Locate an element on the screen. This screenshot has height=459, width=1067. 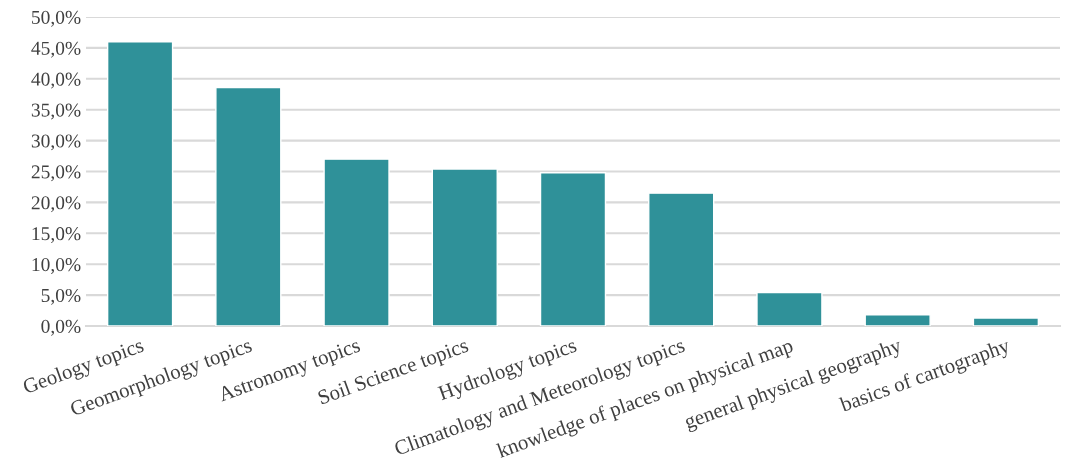
y-tick-label: 5,0% is located at coordinates (61, 296).